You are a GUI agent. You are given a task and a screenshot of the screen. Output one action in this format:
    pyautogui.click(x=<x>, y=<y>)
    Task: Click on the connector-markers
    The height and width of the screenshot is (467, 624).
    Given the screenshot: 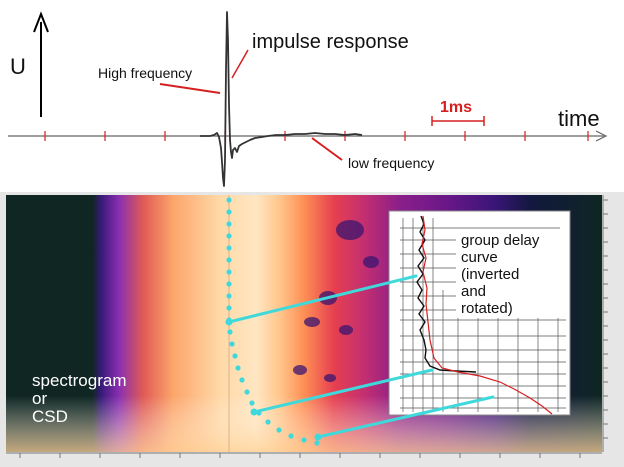 What is the action you would take?
    pyautogui.click(x=273, y=379)
    